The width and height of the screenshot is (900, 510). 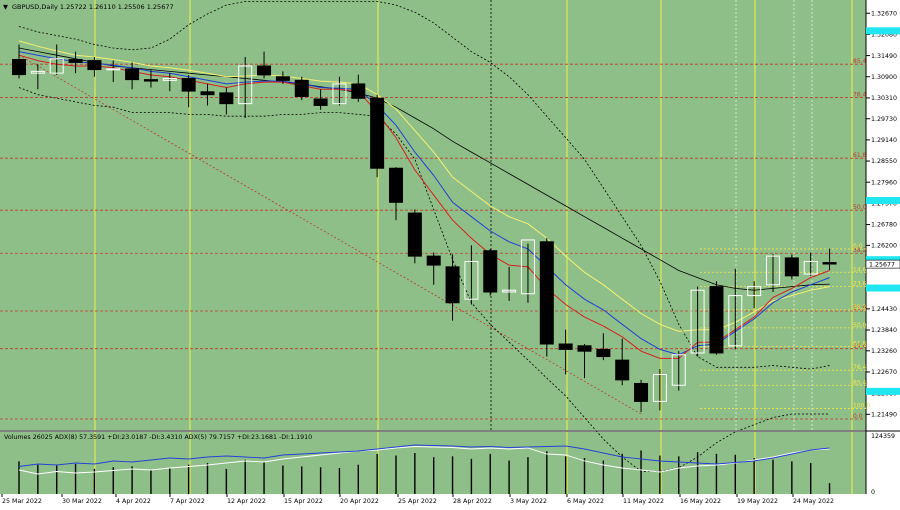 I want to click on date-tick-label: 24 May 2022, so click(x=813, y=501).